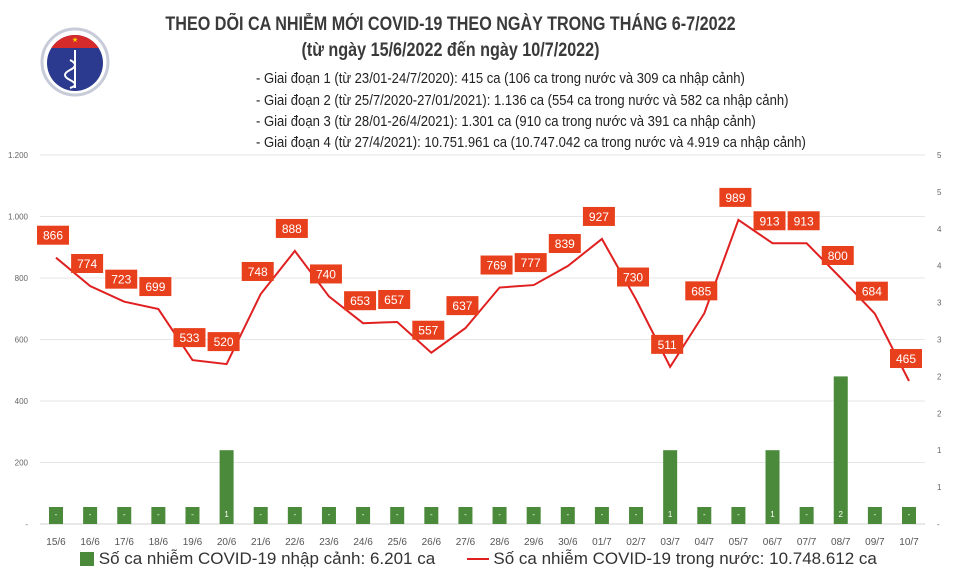  I want to click on bar-label: 1, so click(226, 514).